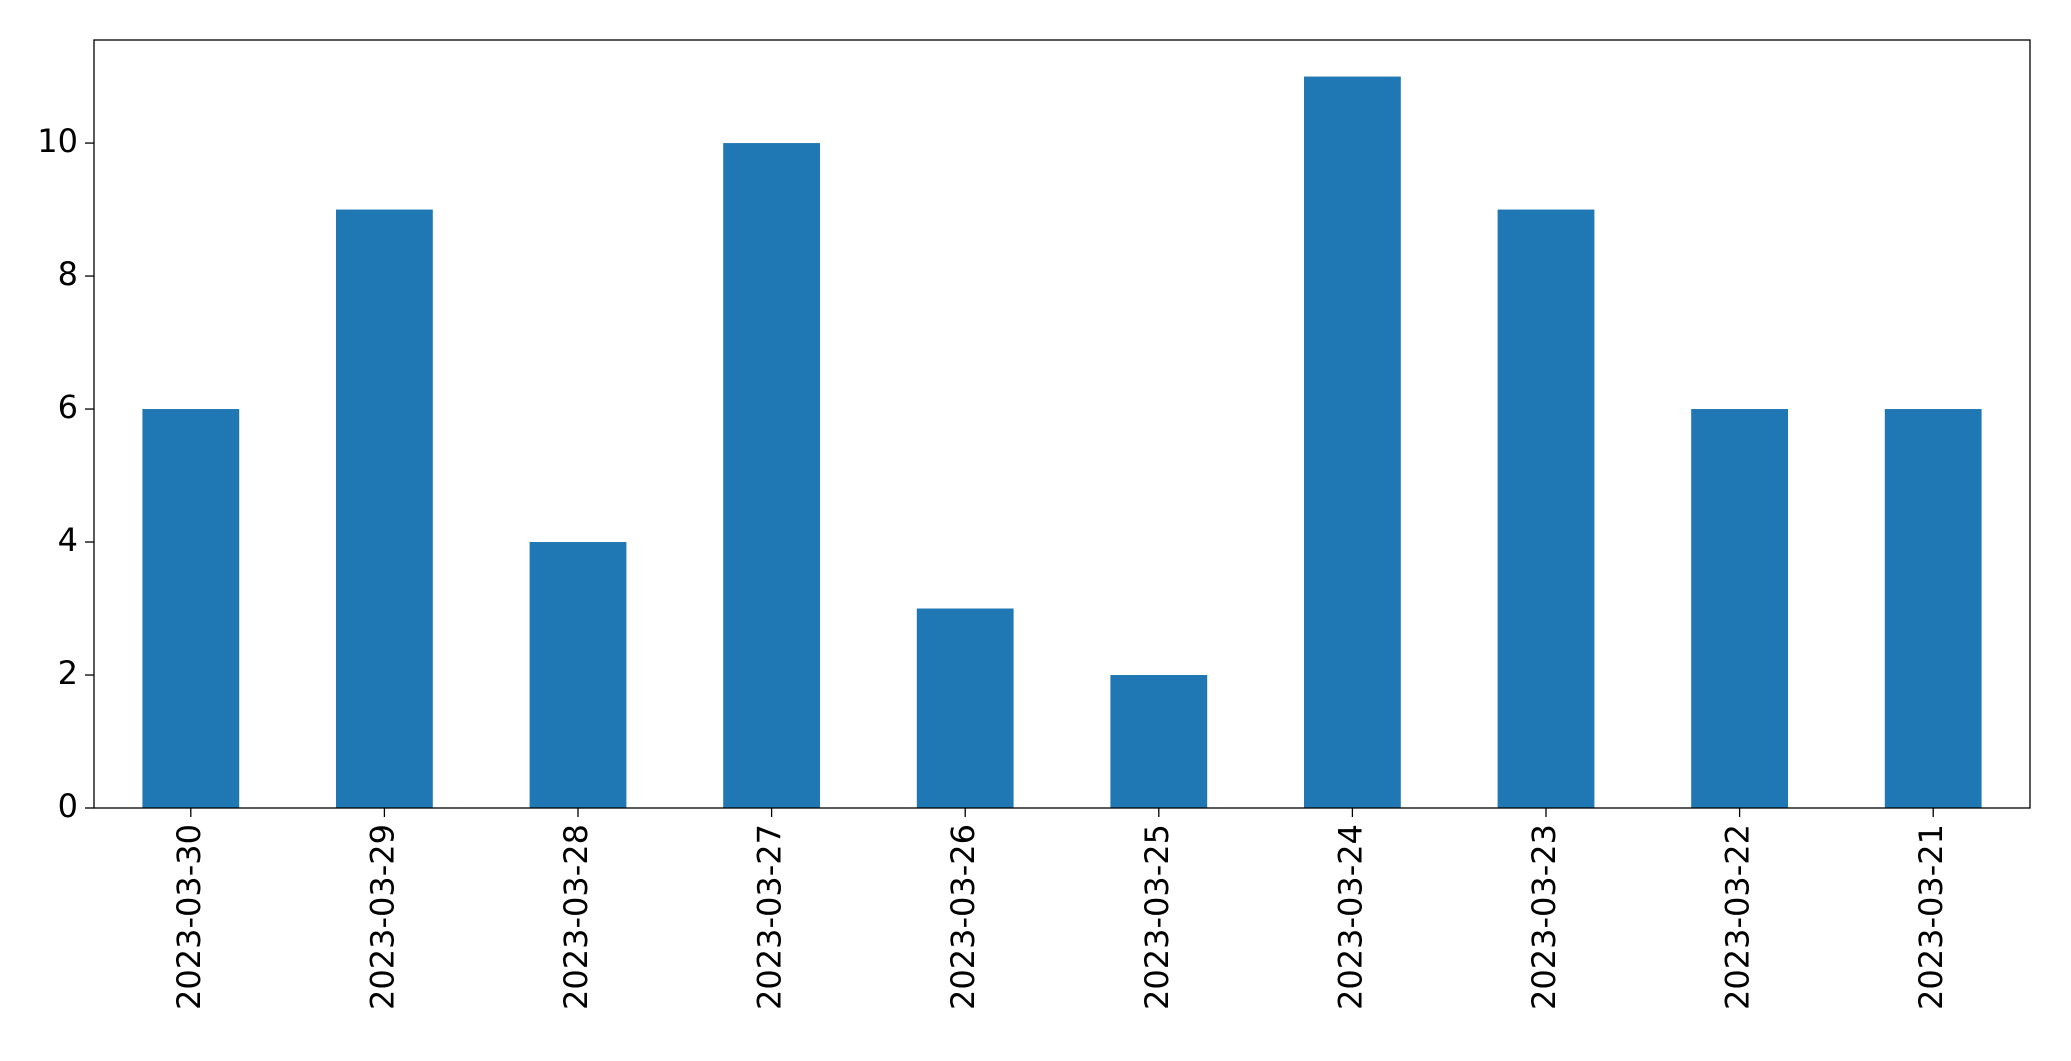 The height and width of the screenshot is (1061, 2071). Describe the element at coordinates (68, 540) in the screenshot. I see `y-tick-label: 4` at that location.